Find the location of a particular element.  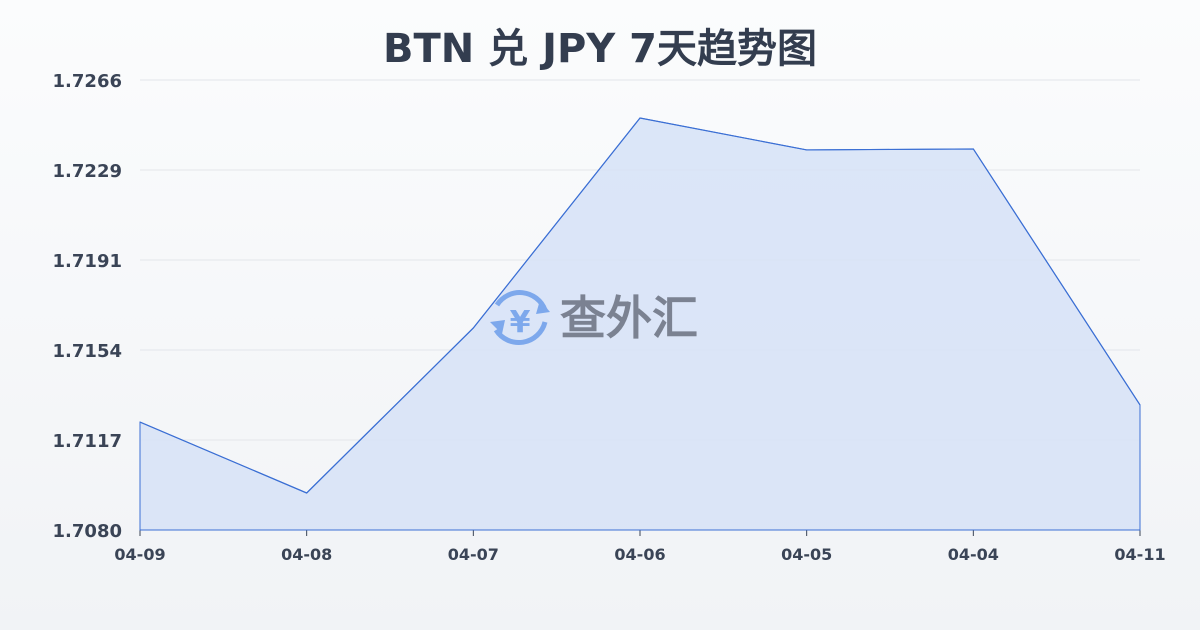

y-tick-label: 1.7154 is located at coordinates (87, 351).